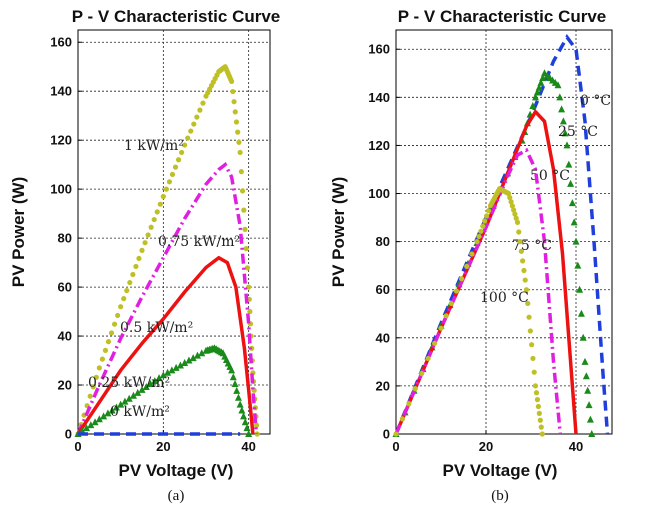 The height and width of the screenshot is (509, 648). I want to click on y-tick-label: 160, so click(379, 49).